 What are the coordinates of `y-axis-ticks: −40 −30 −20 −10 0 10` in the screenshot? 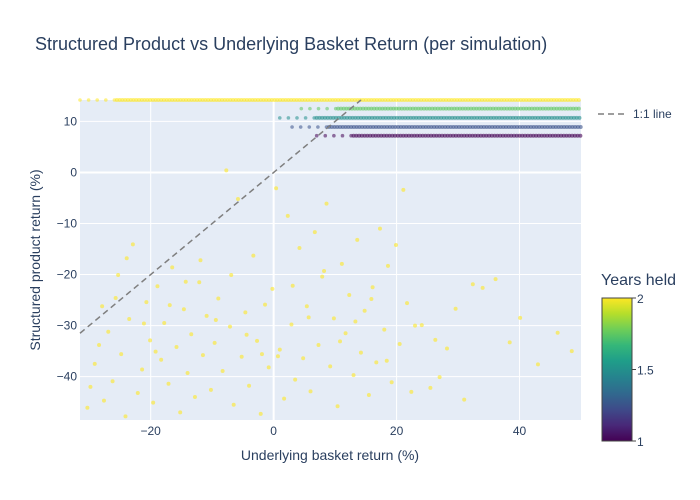 It's located at (67, 248).